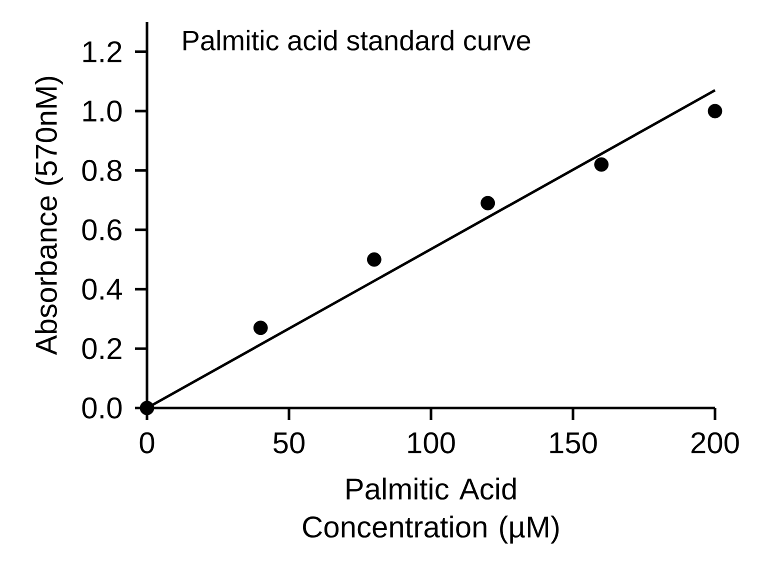  Describe the element at coordinates (48, 216) in the screenshot. I see `y-axis-title: Absorbance (570nM)` at that location.